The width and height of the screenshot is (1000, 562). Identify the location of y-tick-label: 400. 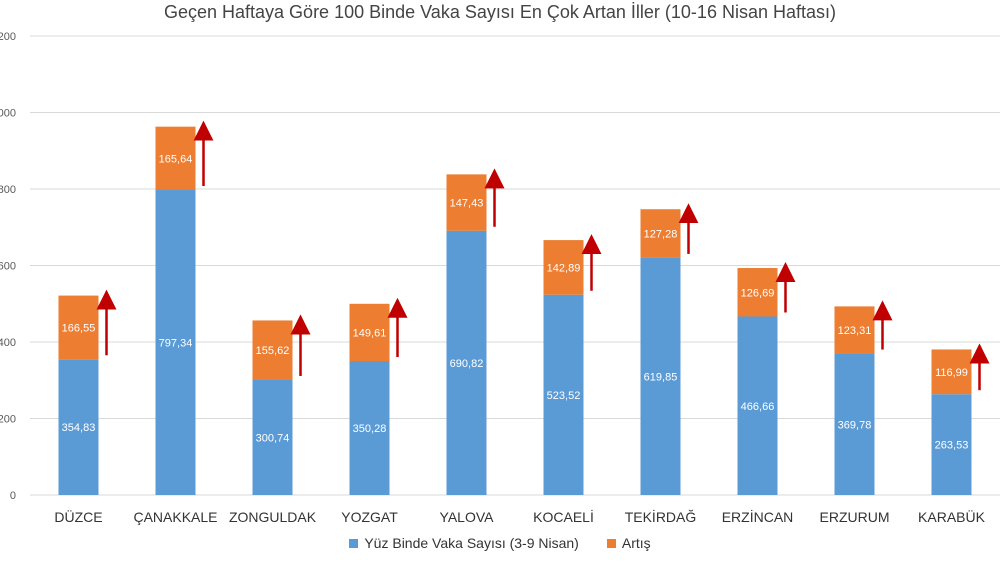
(8, 343).